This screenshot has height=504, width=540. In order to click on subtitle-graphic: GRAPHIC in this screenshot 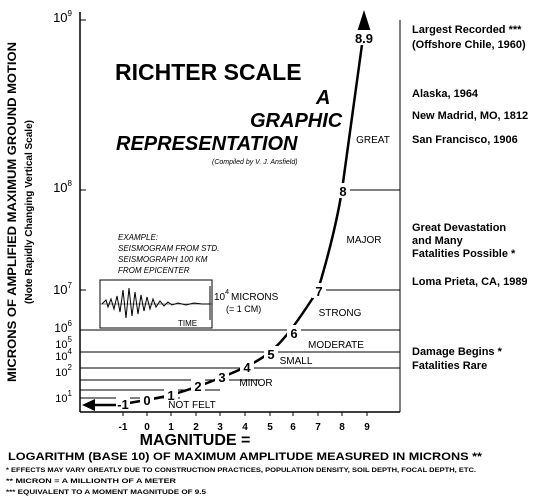, I will do `click(296, 121)`.